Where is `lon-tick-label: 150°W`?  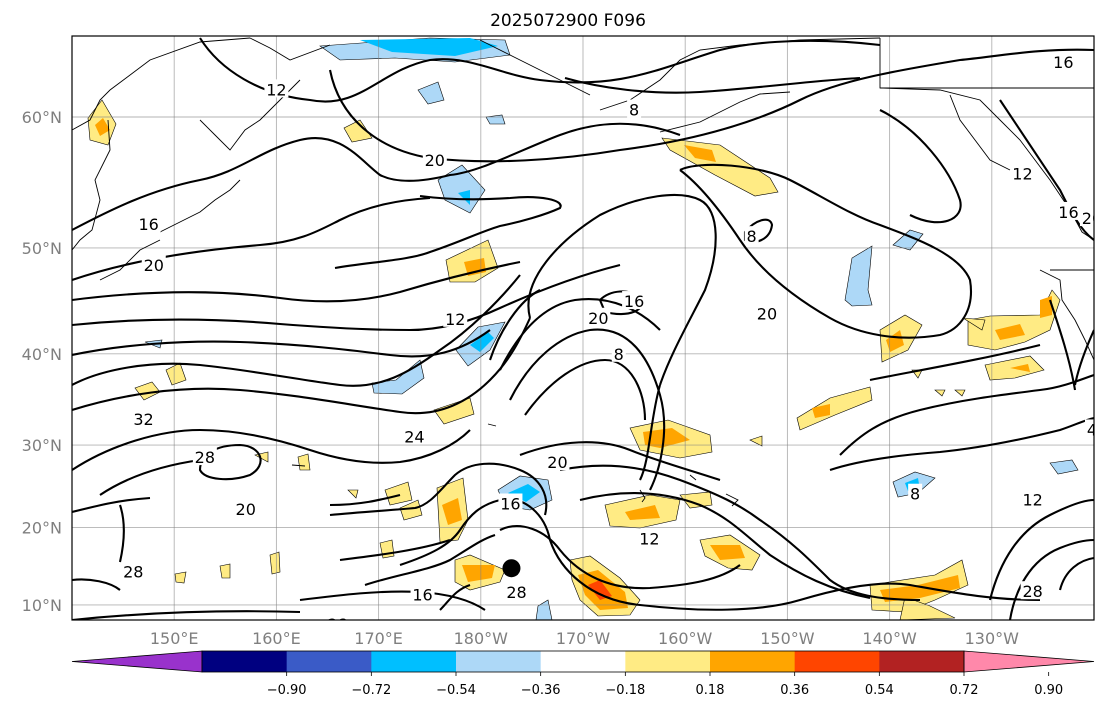 lon-tick-label: 150°W is located at coordinates (787, 638).